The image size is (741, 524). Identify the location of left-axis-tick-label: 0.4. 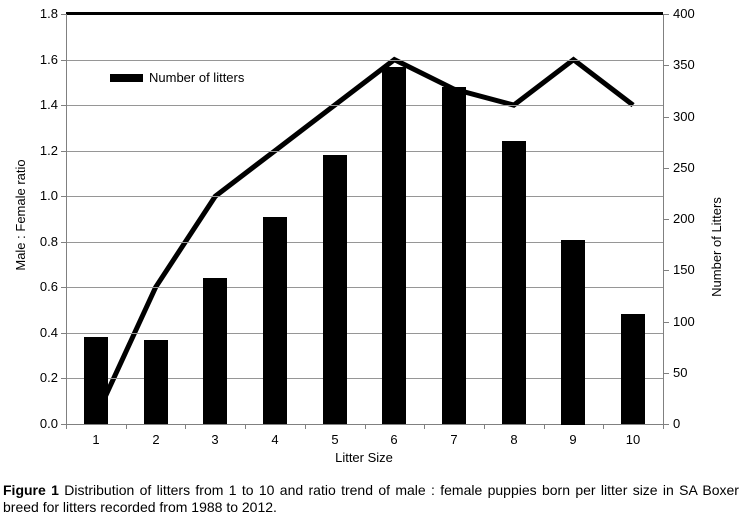
(48, 332).